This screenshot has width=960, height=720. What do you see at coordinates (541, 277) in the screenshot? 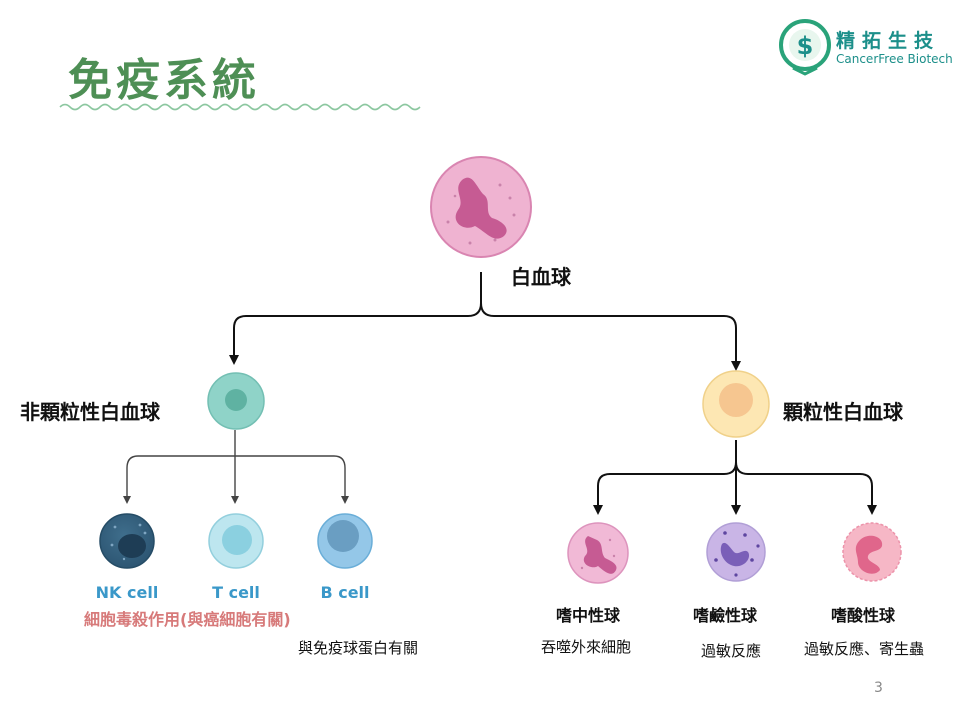
I see `root-label: 白血球` at bounding box center [541, 277].